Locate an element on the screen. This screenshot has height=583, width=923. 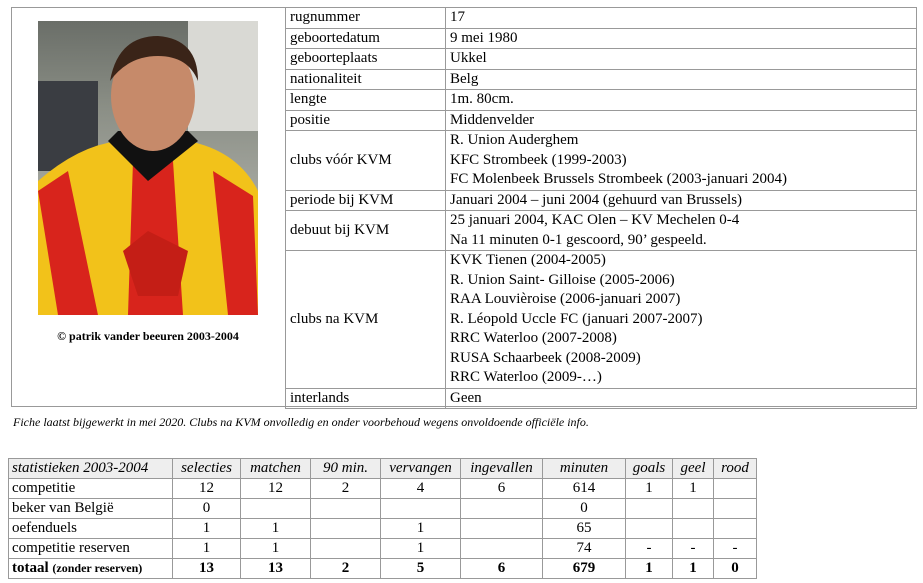
stats-total-row: totaal (zonder reserven) 13 13 2 5 6 679 1 1 0 is located at coordinates (382, 568).